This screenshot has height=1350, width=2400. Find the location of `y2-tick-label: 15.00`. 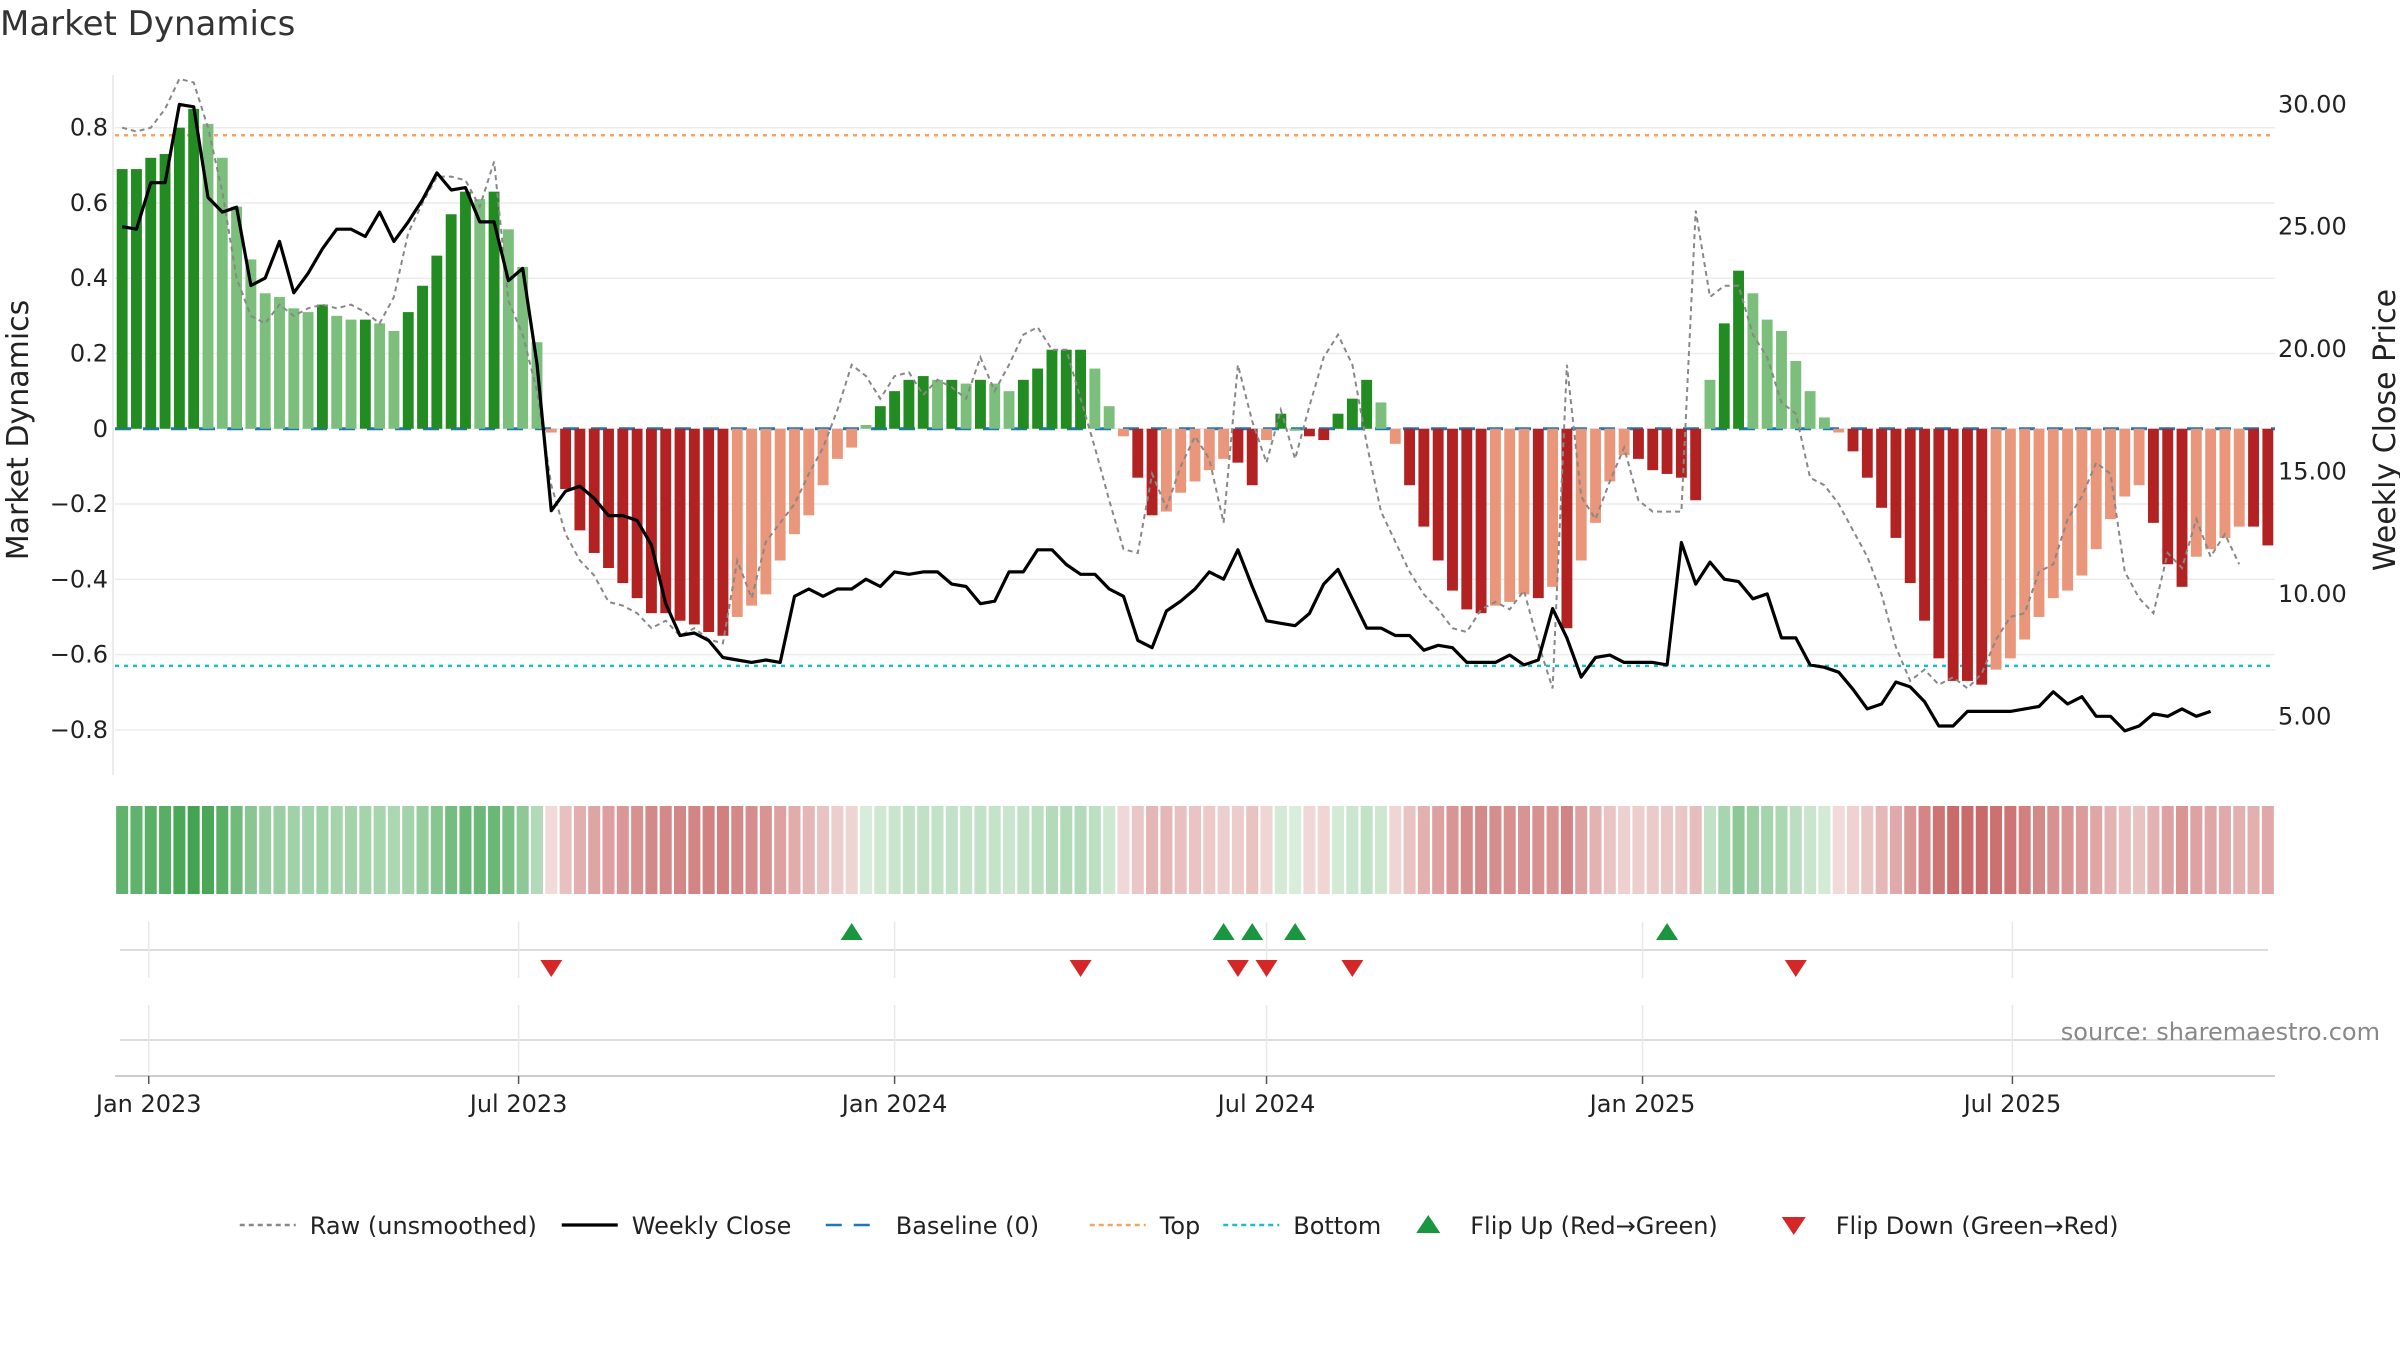

y2-tick-label: 15.00 is located at coordinates (2312, 472).